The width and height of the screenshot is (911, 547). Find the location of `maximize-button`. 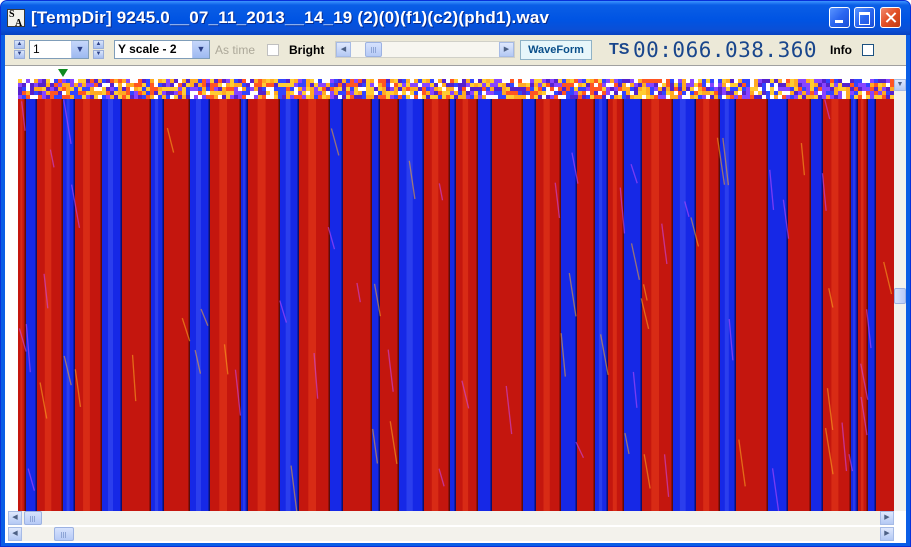

maximize-button is located at coordinates (864, 17).